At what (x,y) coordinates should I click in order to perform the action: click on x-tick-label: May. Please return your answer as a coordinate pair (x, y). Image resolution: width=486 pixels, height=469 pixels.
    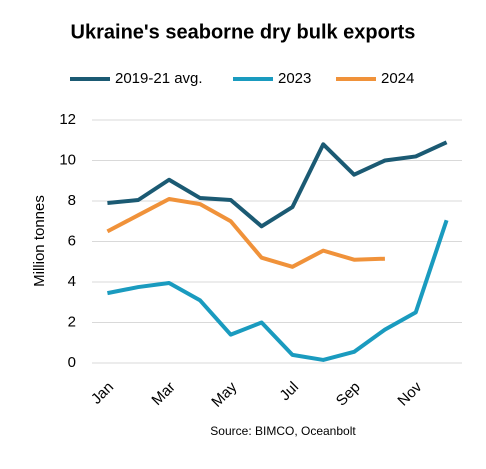
    Looking at the image, I should click on (224, 394).